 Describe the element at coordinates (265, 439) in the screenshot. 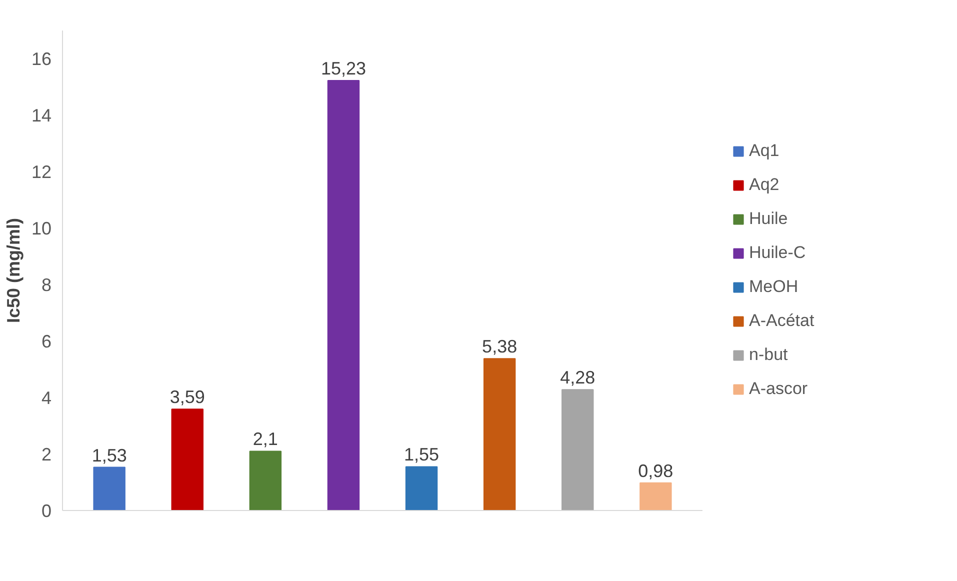

I see `data-label: 2,1` at that location.